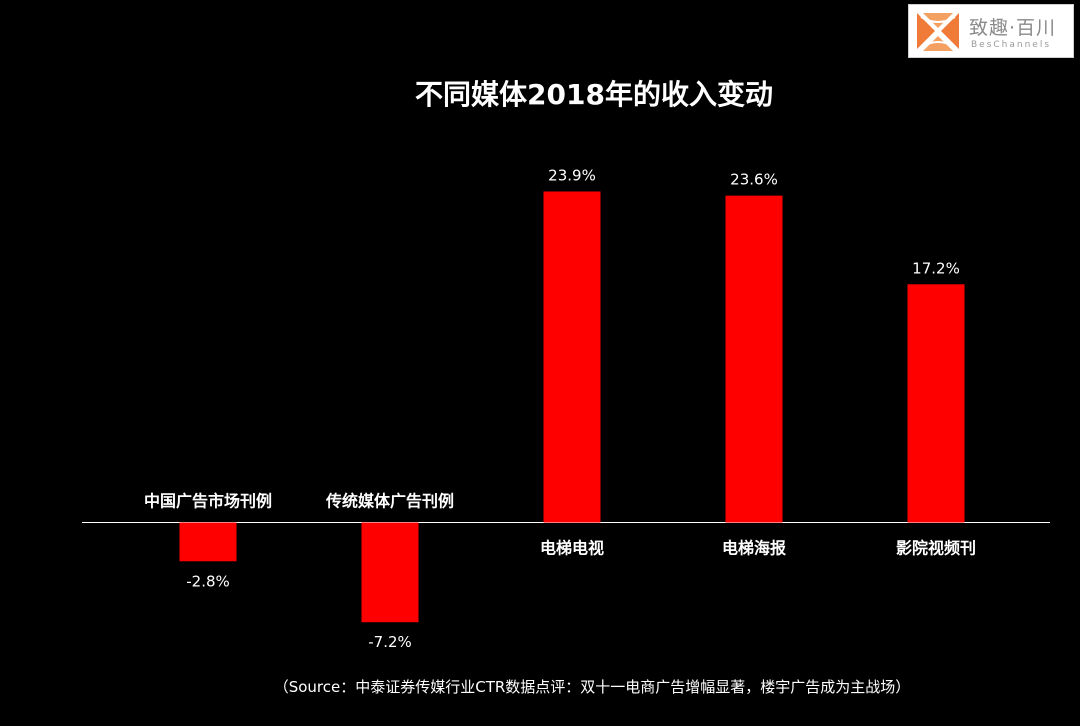 The width and height of the screenshot is (1080, 726). What do you see at coordinates (572, 175) in the screenshot?
I see `bar-value-label: 23.9%` at bounding box center [572, 175].